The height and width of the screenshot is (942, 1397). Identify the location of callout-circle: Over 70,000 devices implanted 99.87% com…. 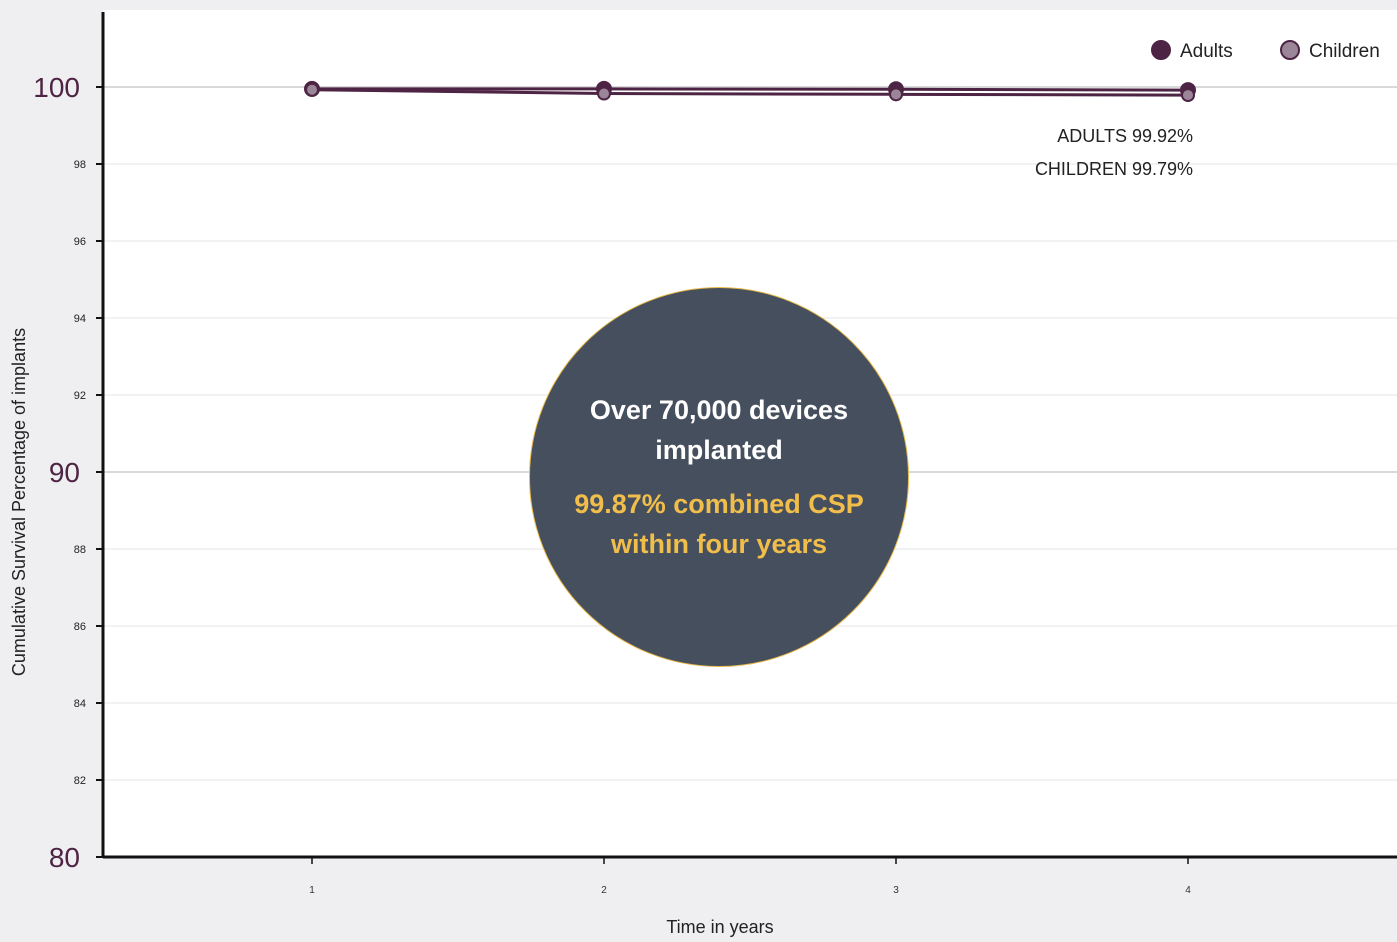
(719, 477).